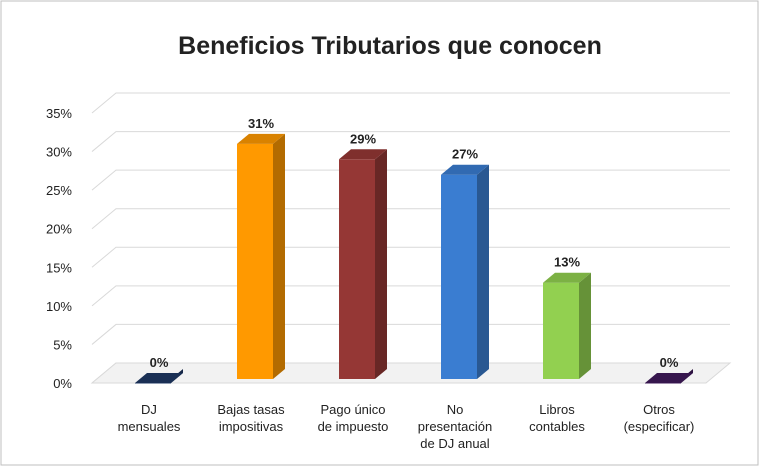  Describe the element at coordinates (149, 418) in the screenshot. I see `x-tick-label: DJ mensuales` at that location.